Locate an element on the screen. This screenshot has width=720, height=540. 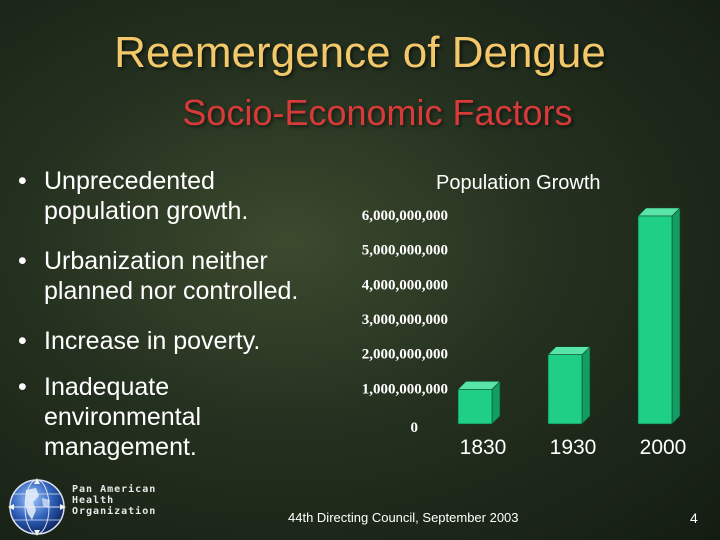
y-tick-label: 3,000,000,000 is located at coordinates (405, 320).